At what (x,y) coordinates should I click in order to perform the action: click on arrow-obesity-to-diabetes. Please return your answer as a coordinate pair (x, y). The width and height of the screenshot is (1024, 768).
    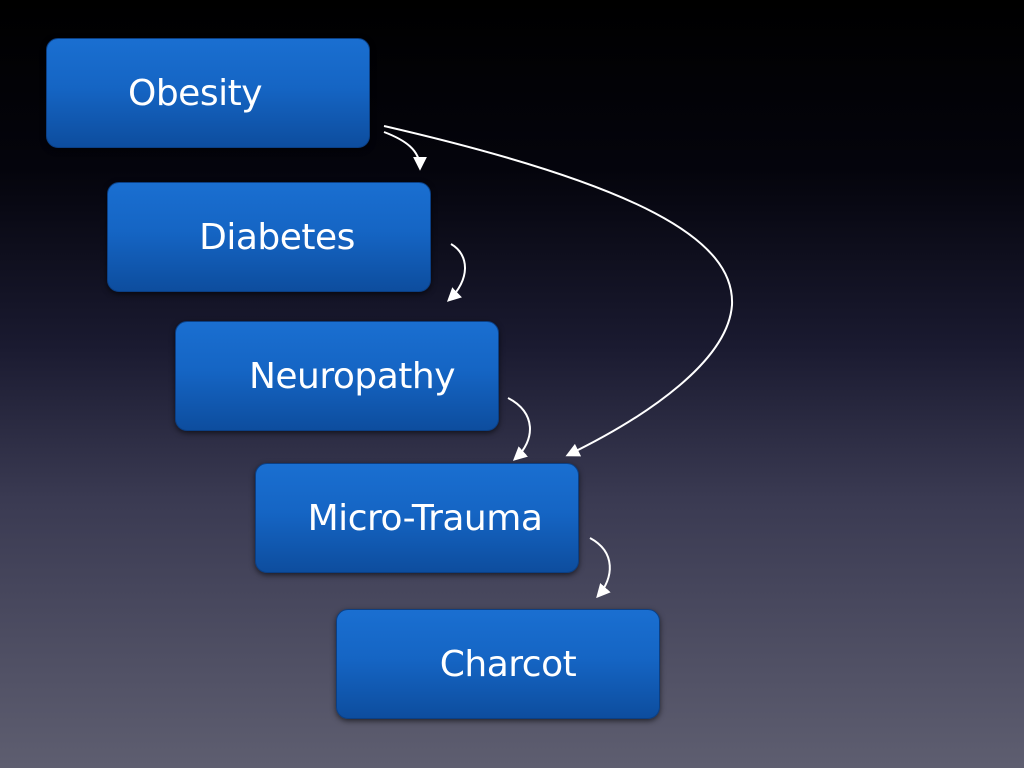
    Looking at the image, I should click on (405, 151).